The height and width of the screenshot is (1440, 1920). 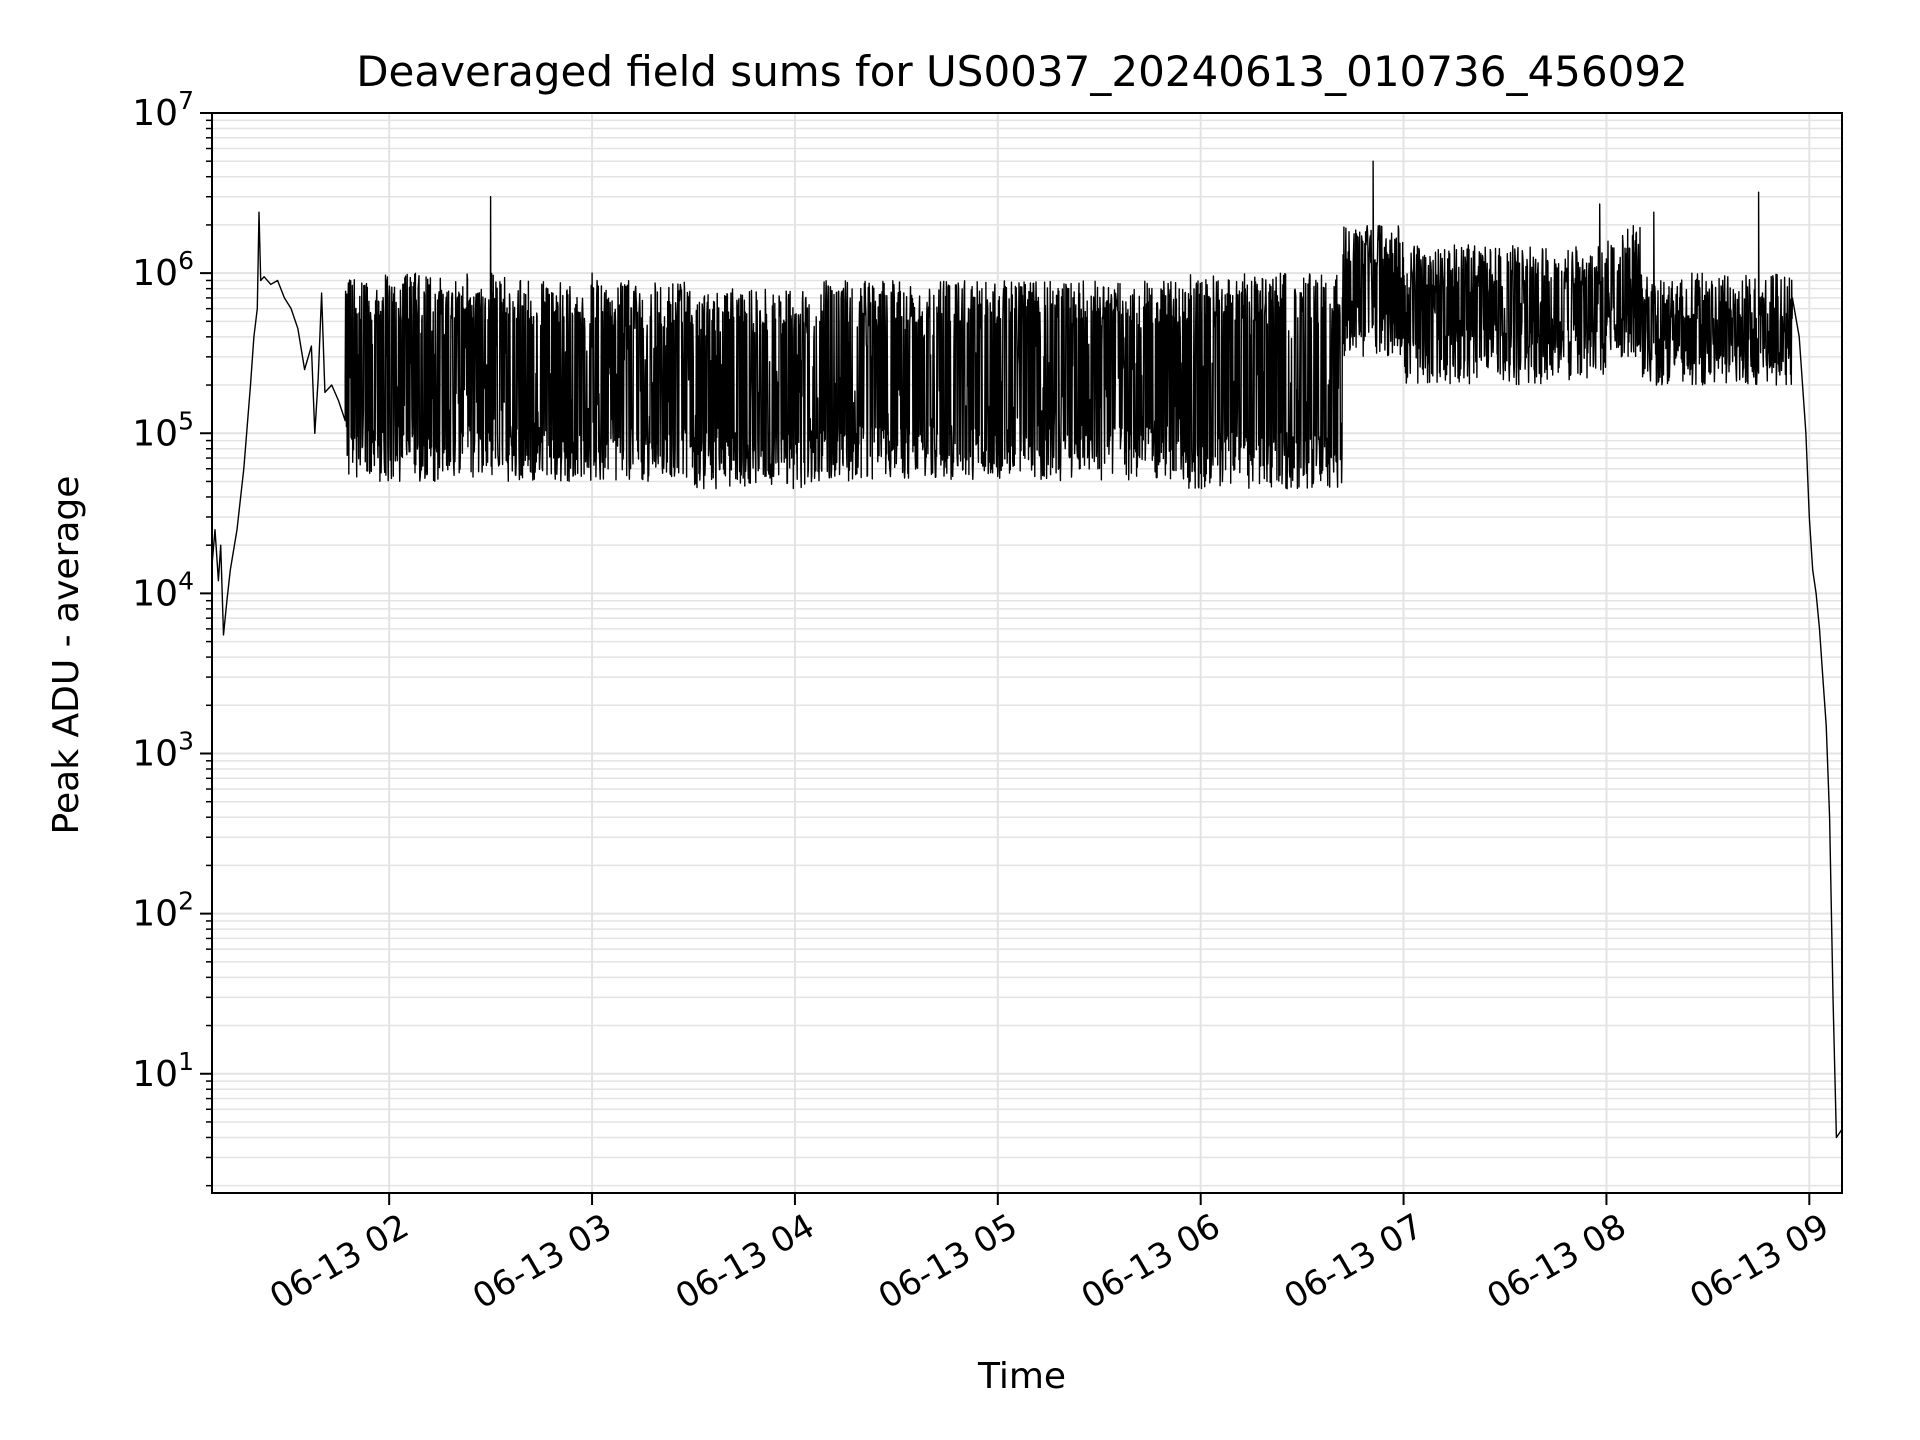 What do you see at coordinates (186, 420) in the screenshot?
I see `y-tick-exponent: 5` at bounding box center [186, 420].